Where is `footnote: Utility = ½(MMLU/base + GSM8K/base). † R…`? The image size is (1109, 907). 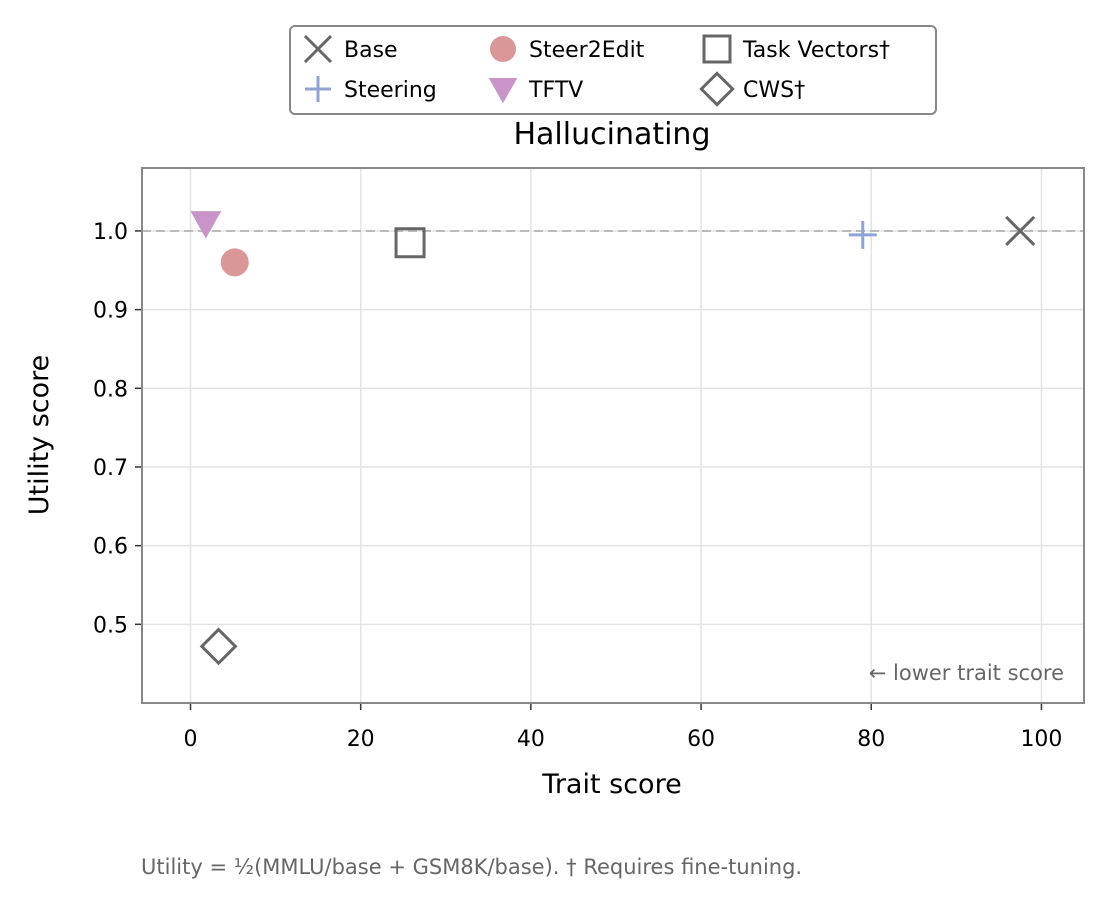 footnote: Utility = ½(MMLU/base + GSM8K/base). † R… is located at coordinates (471, 867).